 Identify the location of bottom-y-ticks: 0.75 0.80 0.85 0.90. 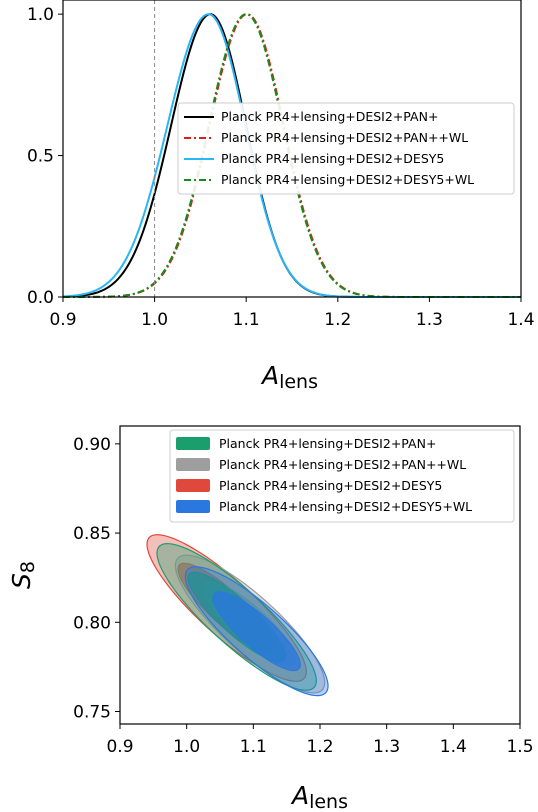
(96, 579).